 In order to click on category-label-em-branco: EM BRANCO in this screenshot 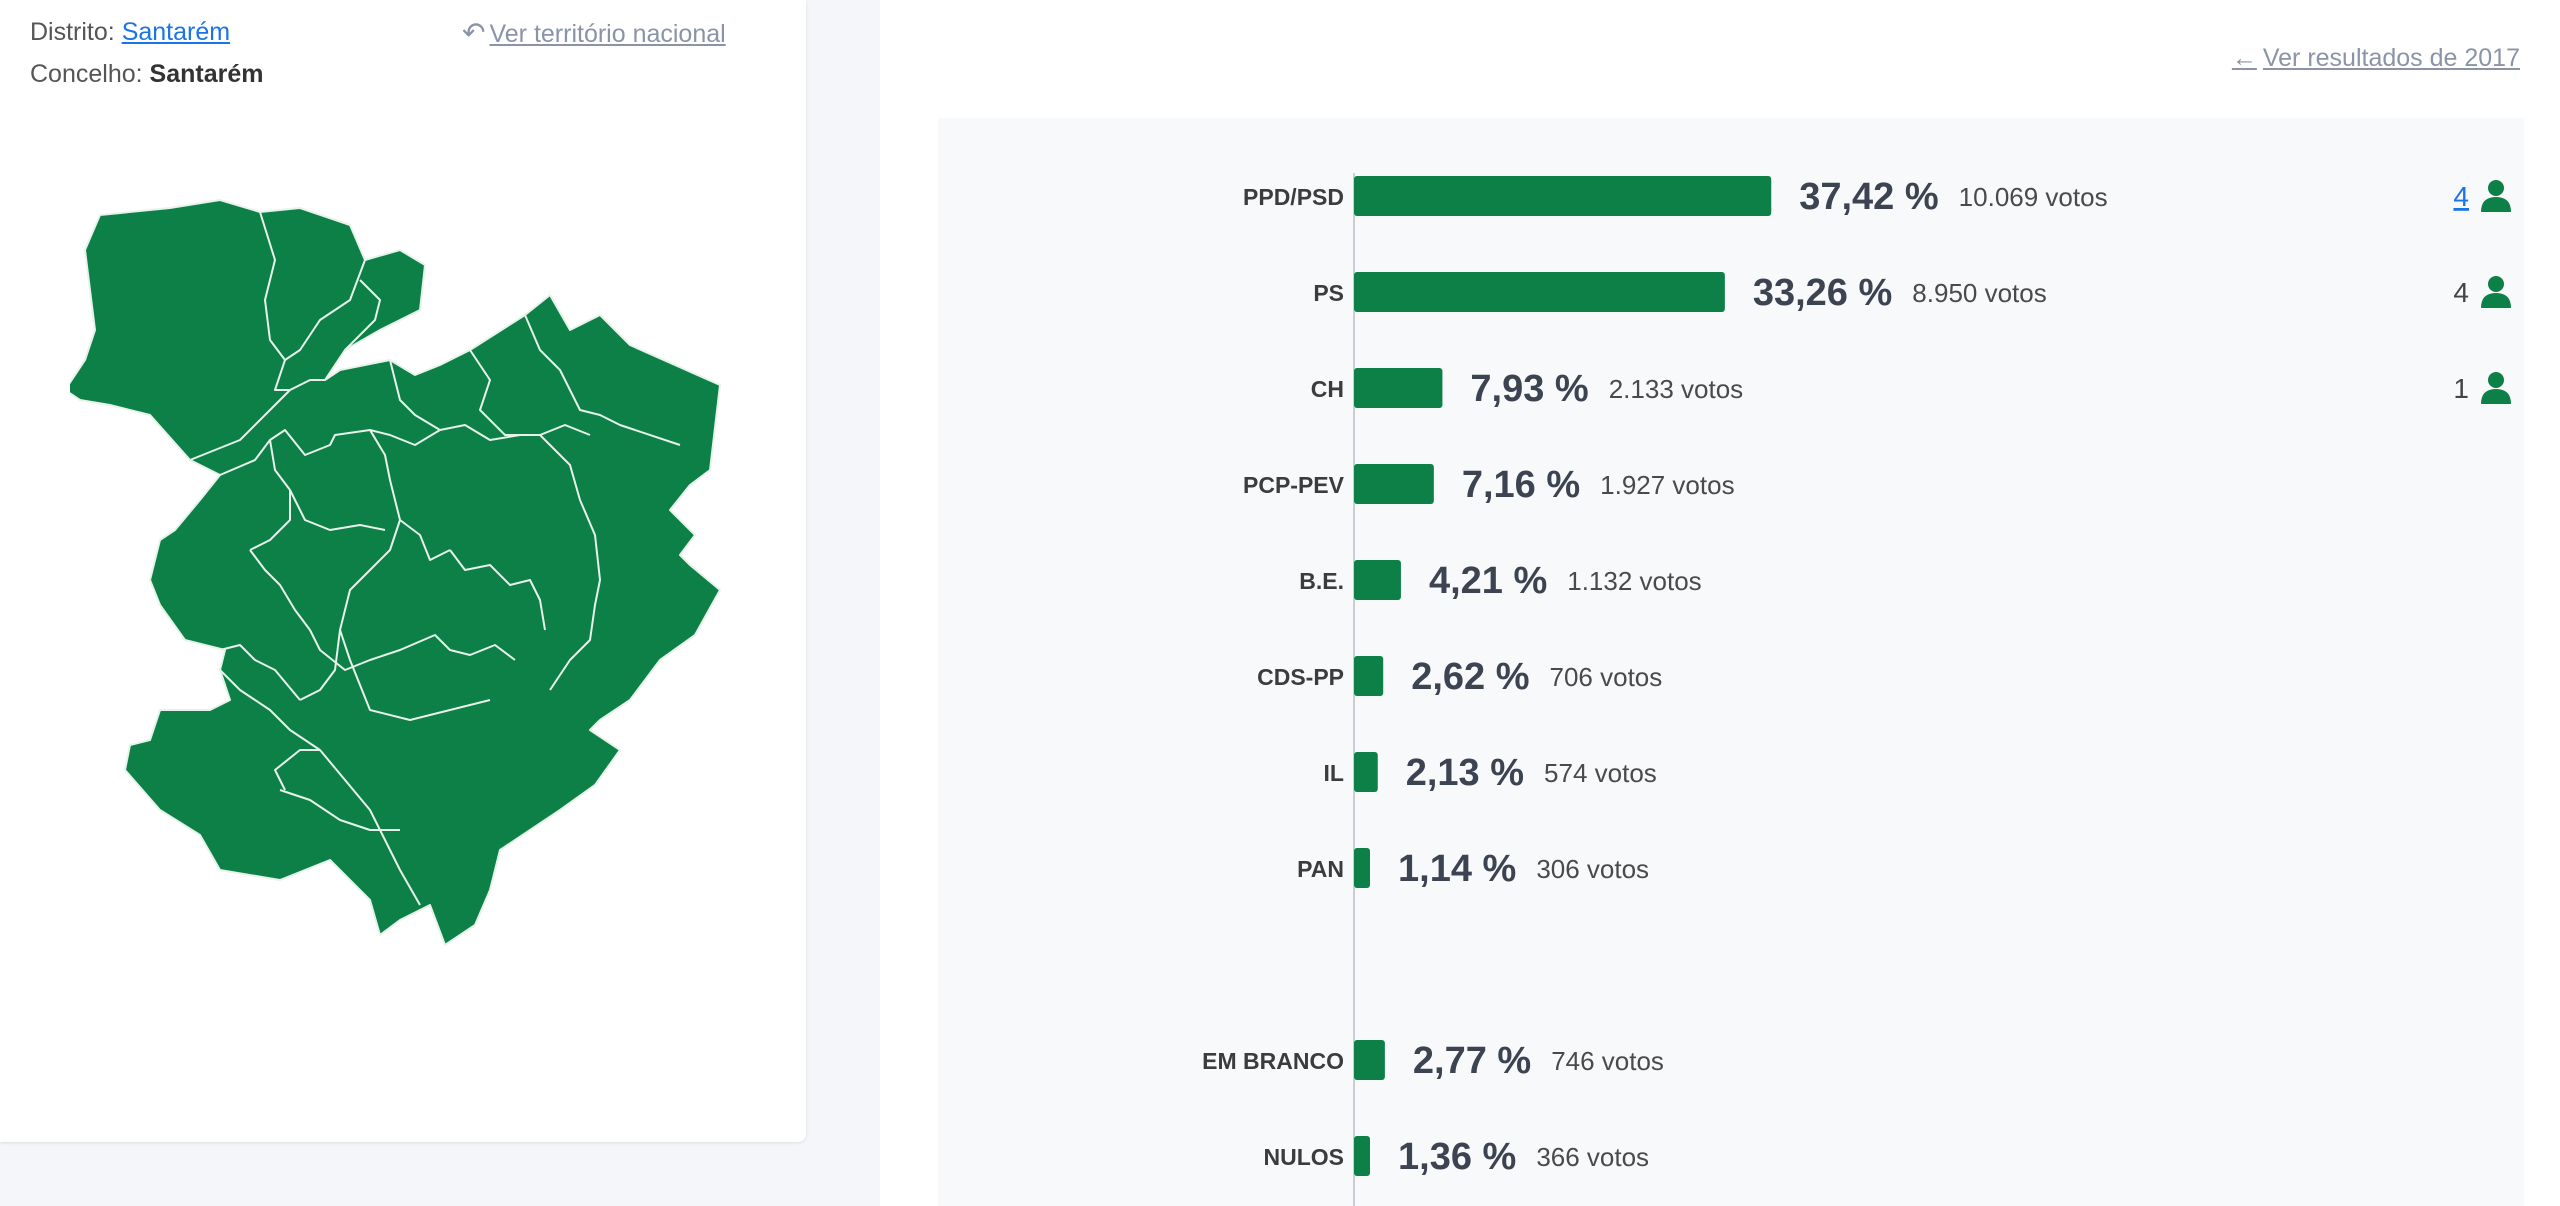, I will do `click(1273, 1061)`.